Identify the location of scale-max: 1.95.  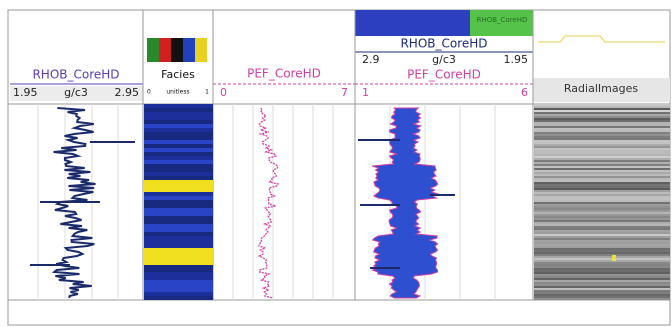
(516, 59).